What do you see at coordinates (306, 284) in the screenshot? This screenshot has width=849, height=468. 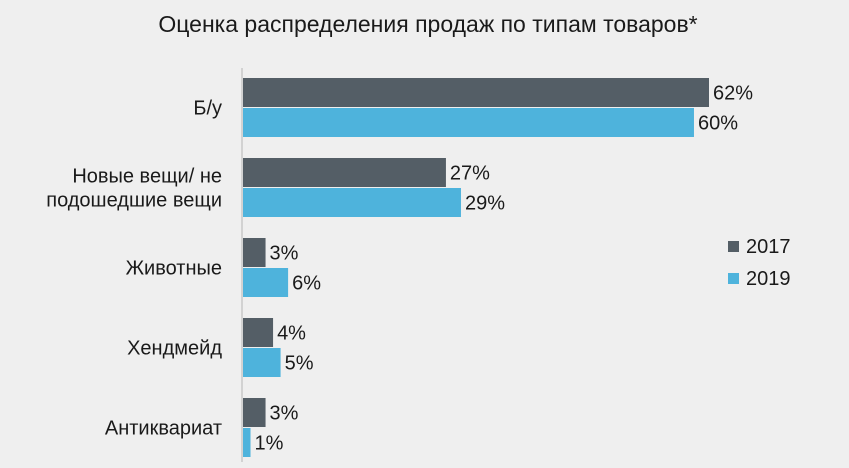 I see `data-label-2019-2: 6%` at bounding box center [306, 284].